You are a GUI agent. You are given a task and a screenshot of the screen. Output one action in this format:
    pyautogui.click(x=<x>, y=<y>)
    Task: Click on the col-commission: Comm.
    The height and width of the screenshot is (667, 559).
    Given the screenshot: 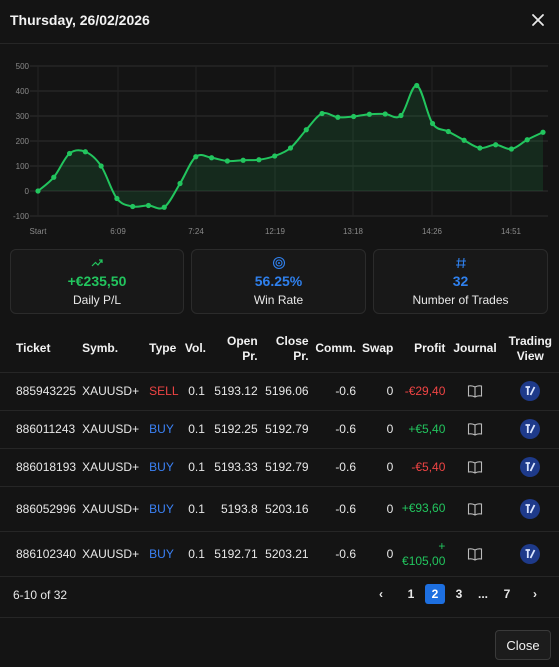 What is the action you would take?
    pyautogui.click(x=335, y=349)
    